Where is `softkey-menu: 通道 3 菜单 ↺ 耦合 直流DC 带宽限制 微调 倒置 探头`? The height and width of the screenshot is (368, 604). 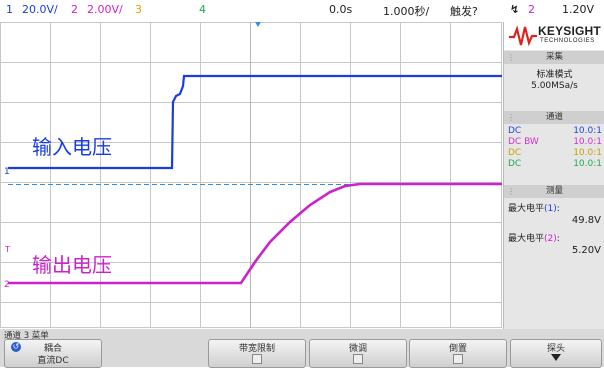
softkey-menu: 通道 3 菜单 ↺ 耦合 直流DC 带宽限制 微调 倒置 探头 is located at coordinates (302, 348).